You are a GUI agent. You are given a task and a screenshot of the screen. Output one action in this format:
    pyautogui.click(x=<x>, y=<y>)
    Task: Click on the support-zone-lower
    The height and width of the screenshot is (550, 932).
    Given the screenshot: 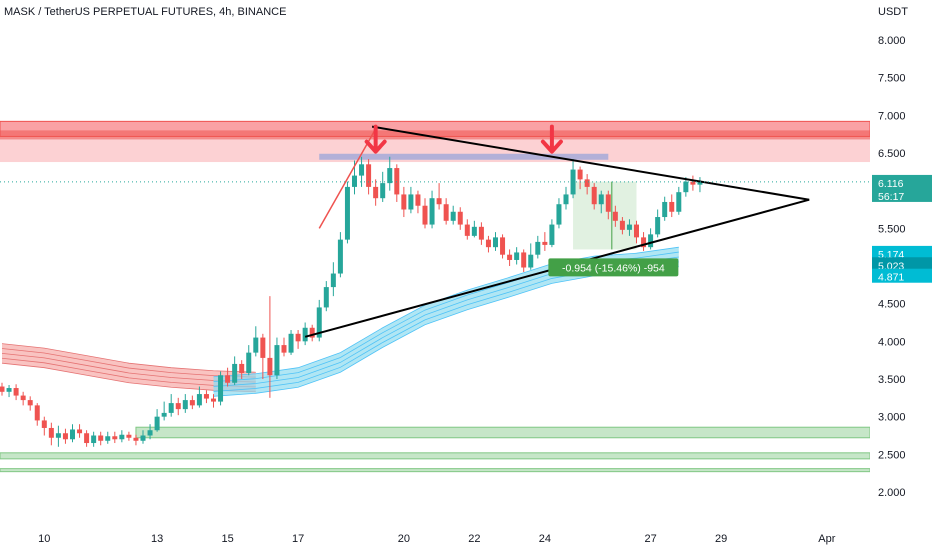 What is the action you would take?
    pyautogui.click(x=435, y=456)
    